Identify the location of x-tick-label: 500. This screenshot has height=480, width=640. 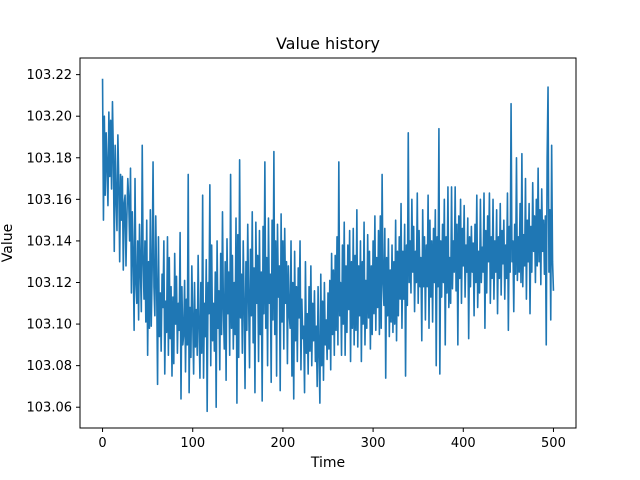
(553, 443).